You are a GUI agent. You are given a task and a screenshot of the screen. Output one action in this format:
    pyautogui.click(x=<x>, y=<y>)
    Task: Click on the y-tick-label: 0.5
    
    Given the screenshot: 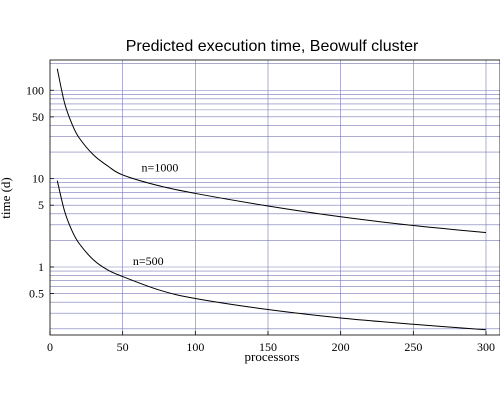 What is the action you would take?
    pyautogui.click(x=36, y=294)
    